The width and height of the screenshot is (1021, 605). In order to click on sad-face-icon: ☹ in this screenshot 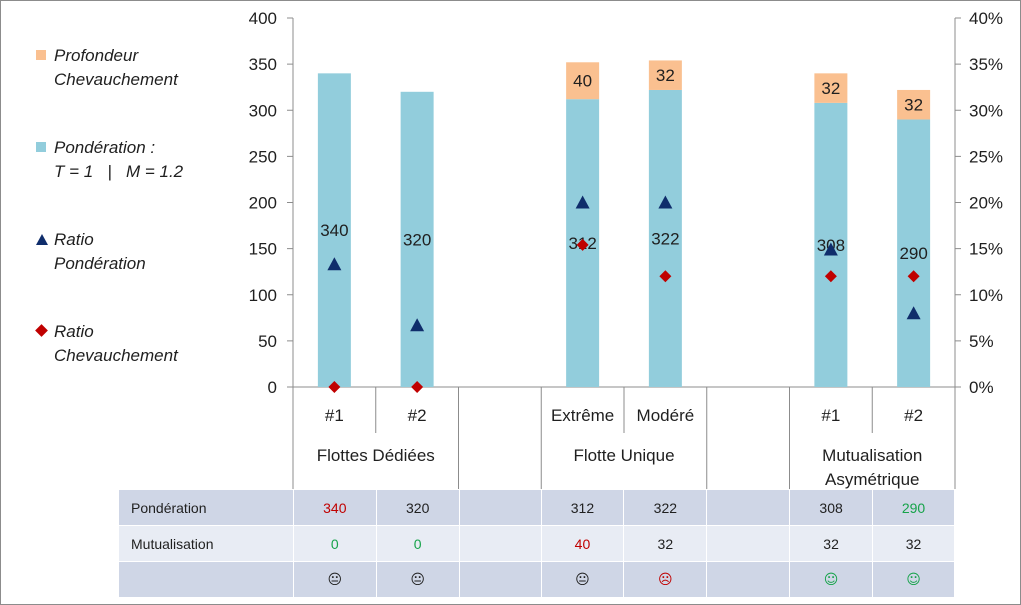, I will do `click(665, 579)`.